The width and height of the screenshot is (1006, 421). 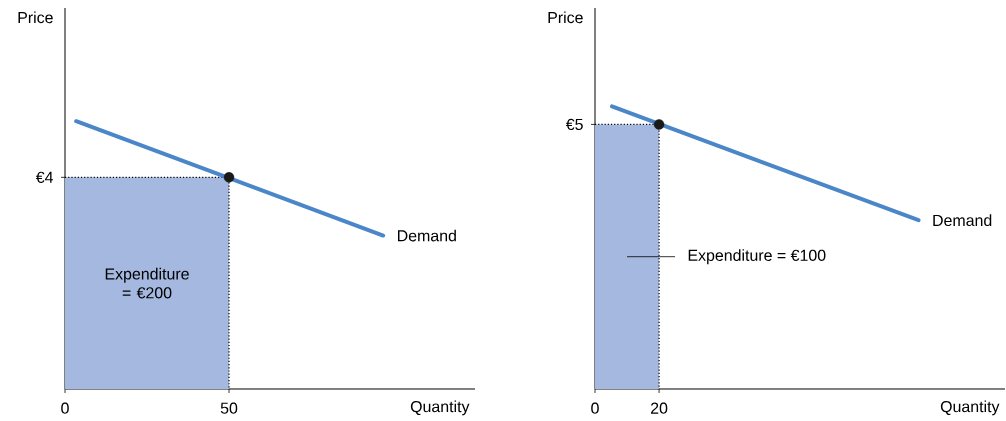 What do you see at coordinates (574, 124) in the screenshot?
I see `y-tick-label: €5` at bounding box center [574, 124].